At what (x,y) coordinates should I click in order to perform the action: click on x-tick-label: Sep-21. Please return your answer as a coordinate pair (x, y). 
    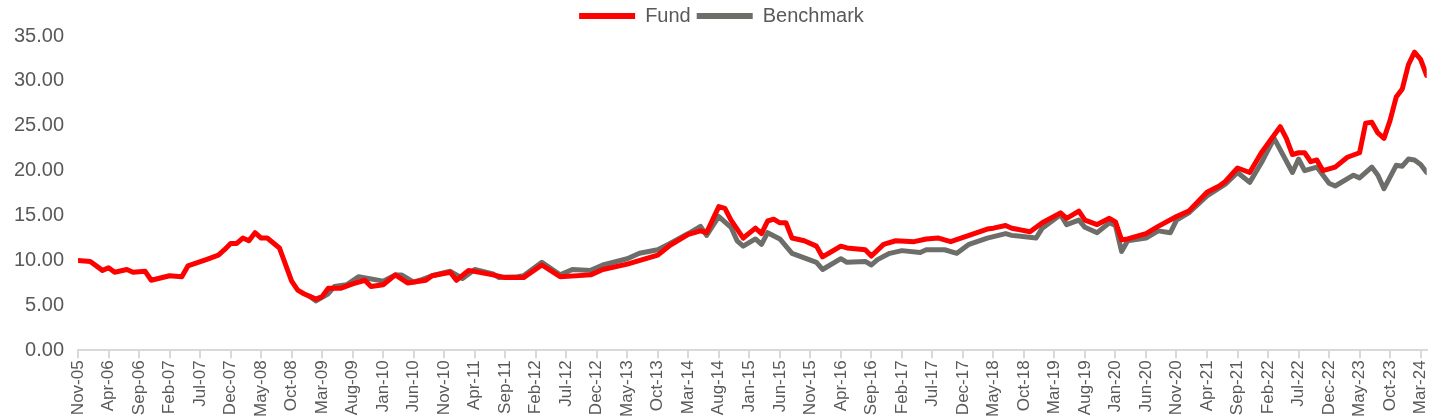
    Looking at the image, I should click on (1237, 388).